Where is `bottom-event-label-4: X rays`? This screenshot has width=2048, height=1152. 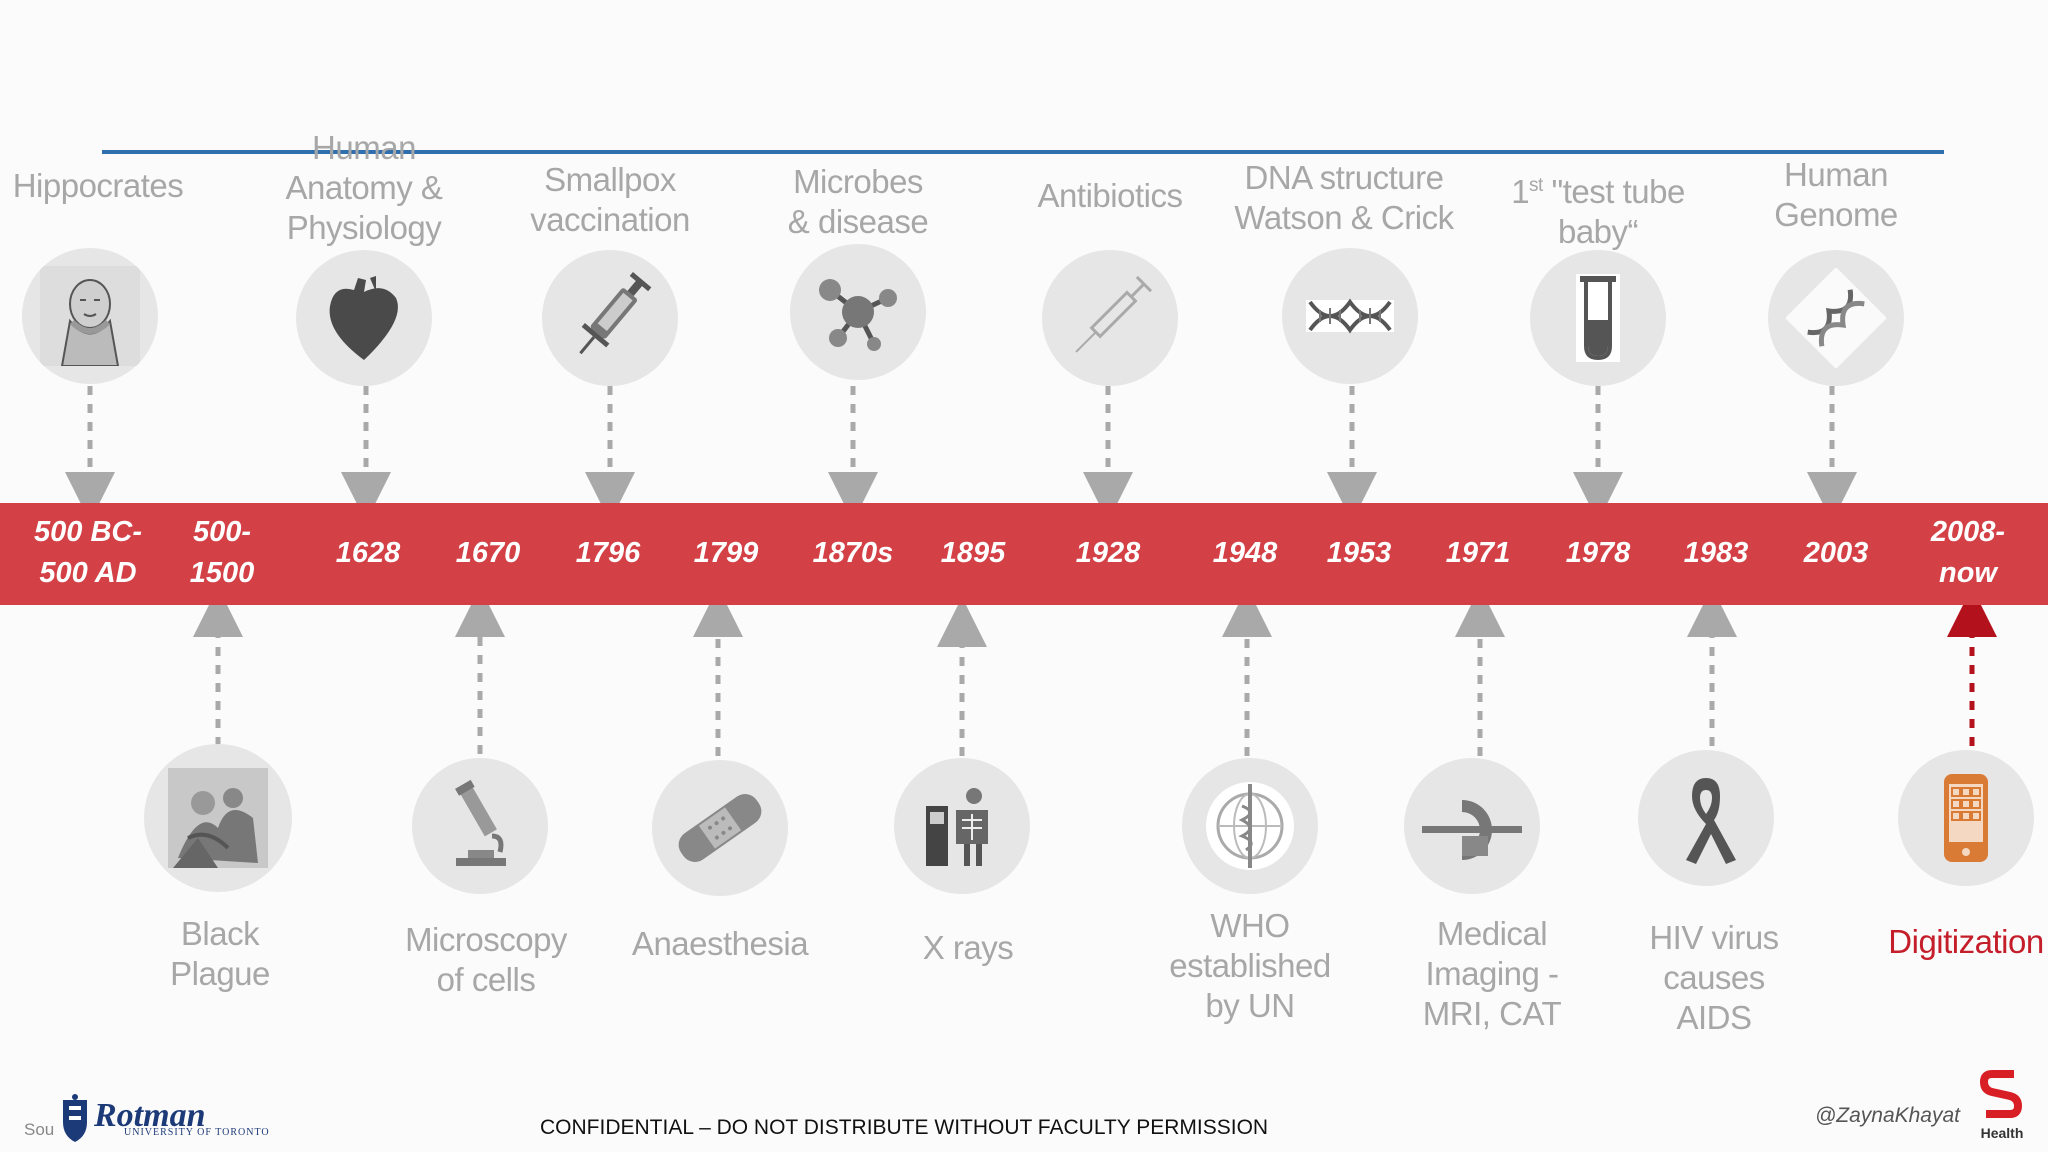 bottom-event-label-4: X rays is located at coordinates (968, 947).